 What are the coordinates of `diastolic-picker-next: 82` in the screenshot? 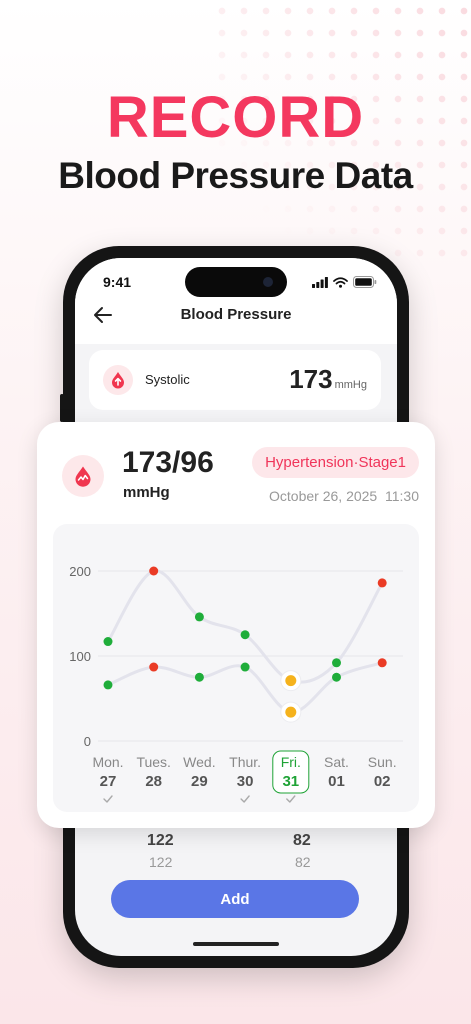 It's located at (303, 862).